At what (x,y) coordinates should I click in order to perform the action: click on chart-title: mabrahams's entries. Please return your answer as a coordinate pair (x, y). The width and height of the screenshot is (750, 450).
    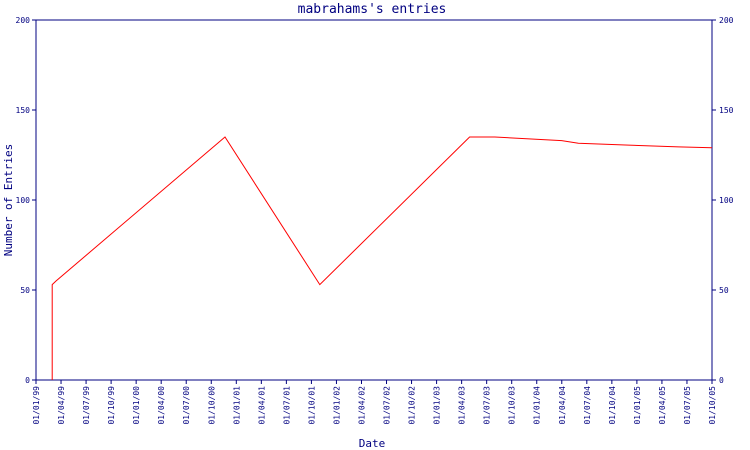
    Looking at the image, I should click on (372, 9).